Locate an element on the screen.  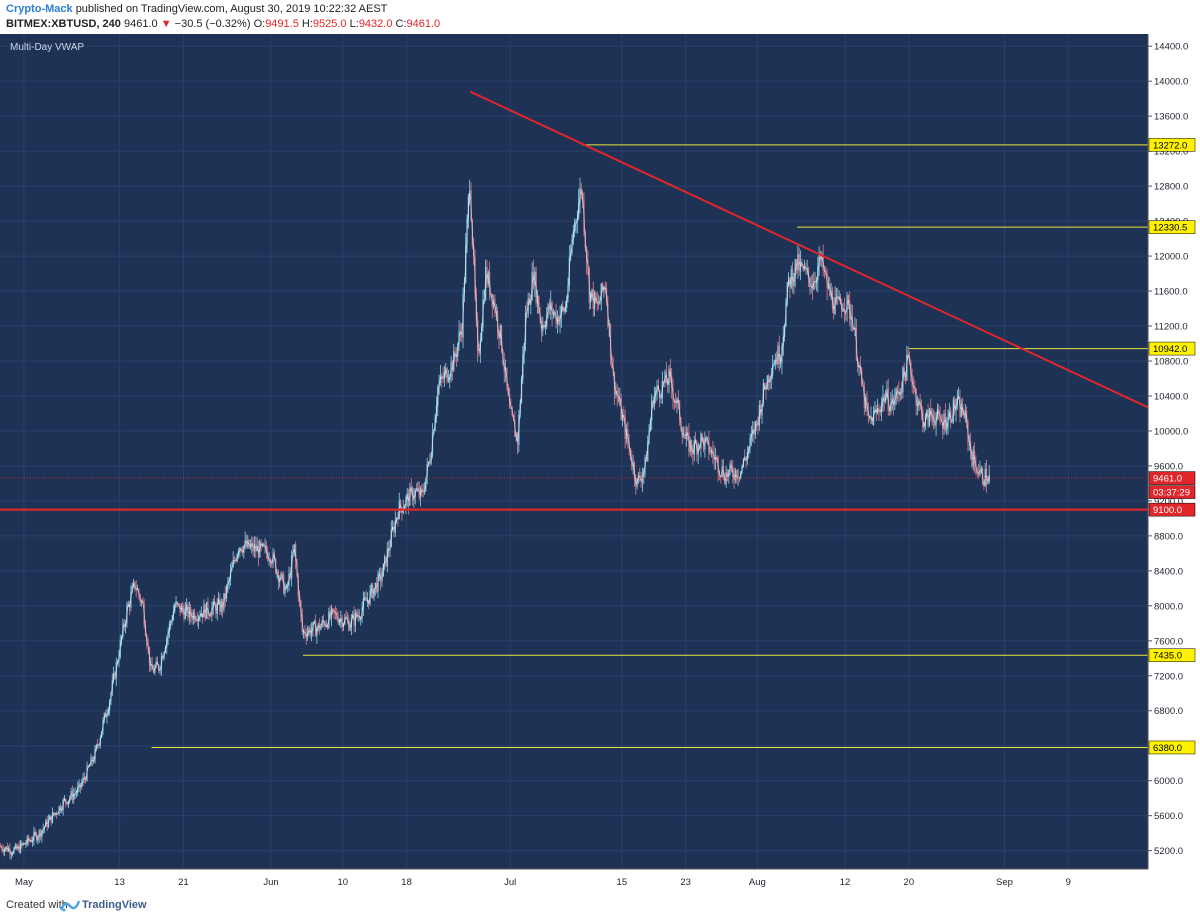
price-tick-label: 8000.0 is located at coordinates (1168, 606).